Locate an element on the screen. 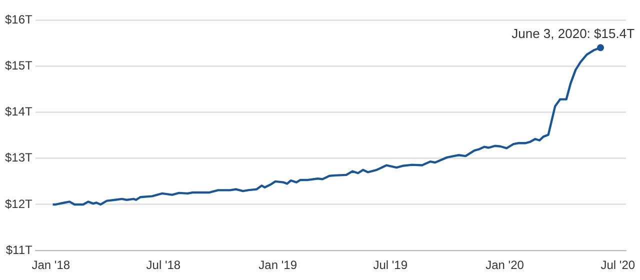  x-tick-label: Jul '19 is located at coordinates (390, 265).